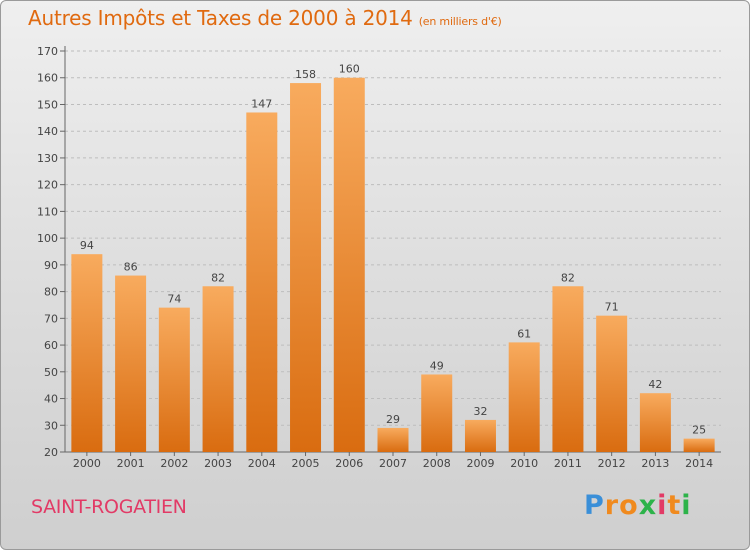  What do you see at coordinates (109, 507) in the screenshot?
I see `commune-name: SAINT-ROGATIEN` at bounding box center [109, 507].